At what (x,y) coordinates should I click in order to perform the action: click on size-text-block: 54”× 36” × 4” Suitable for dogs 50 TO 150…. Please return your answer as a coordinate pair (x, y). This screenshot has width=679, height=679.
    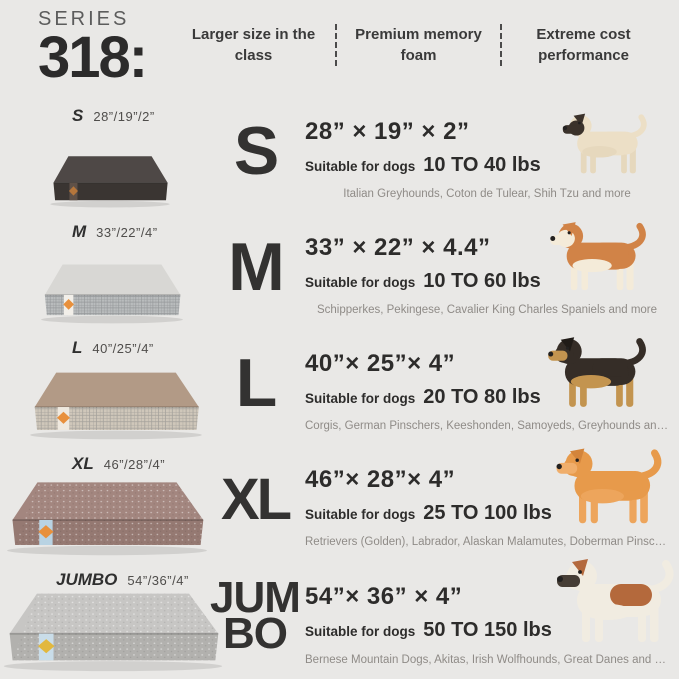
    Looking at the image, I should click on (428, 611).